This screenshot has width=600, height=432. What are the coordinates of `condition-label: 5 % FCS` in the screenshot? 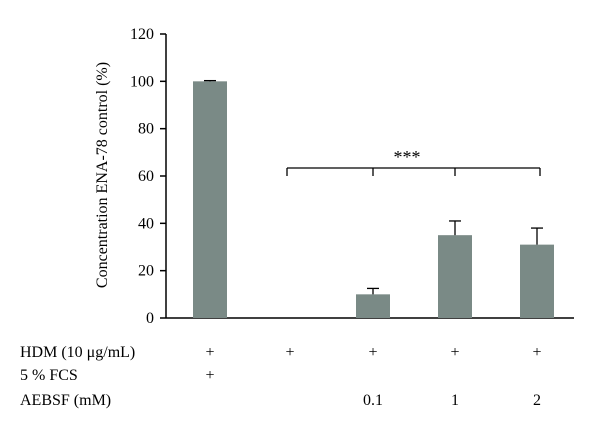 It's located at (49, 375).